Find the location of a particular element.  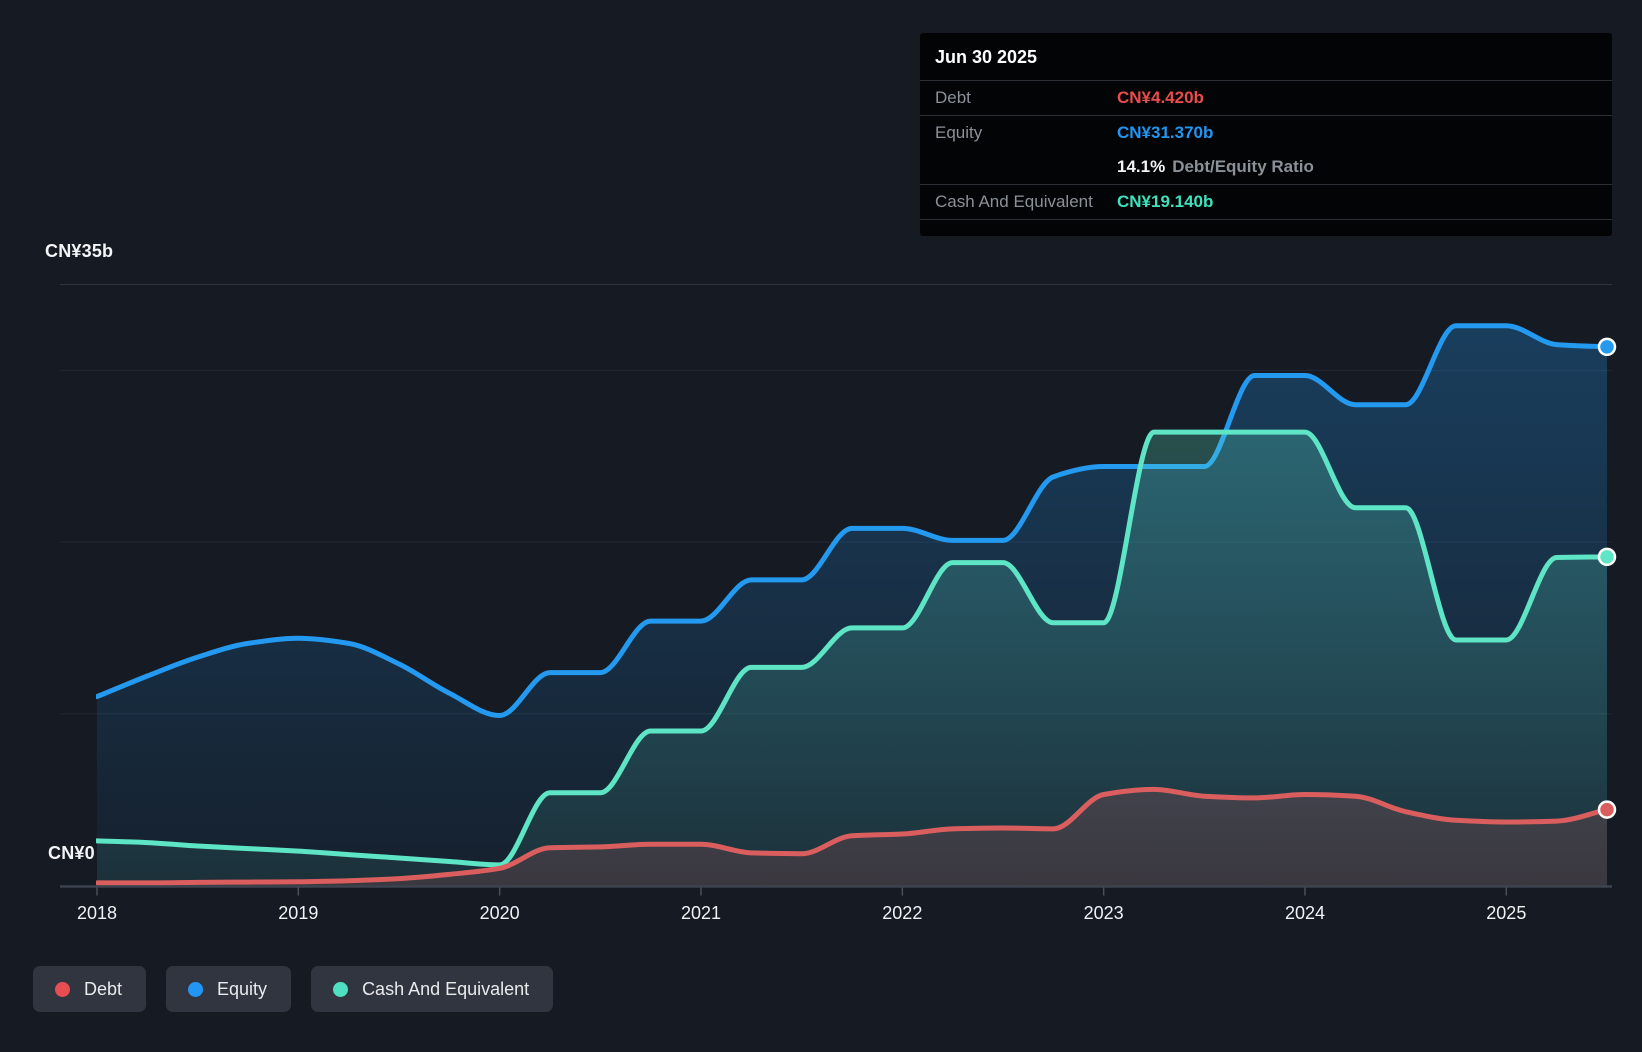

tooltip-debt-row: Debt CN¥4.420b is located at coordinates (1266, 98).